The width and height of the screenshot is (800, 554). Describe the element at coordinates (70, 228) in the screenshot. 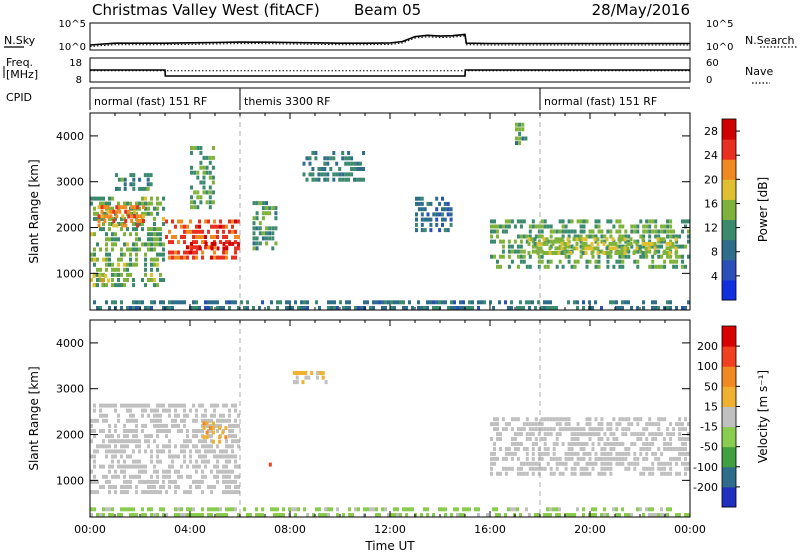

I see `power-y-tick-label: 2000` at that location.